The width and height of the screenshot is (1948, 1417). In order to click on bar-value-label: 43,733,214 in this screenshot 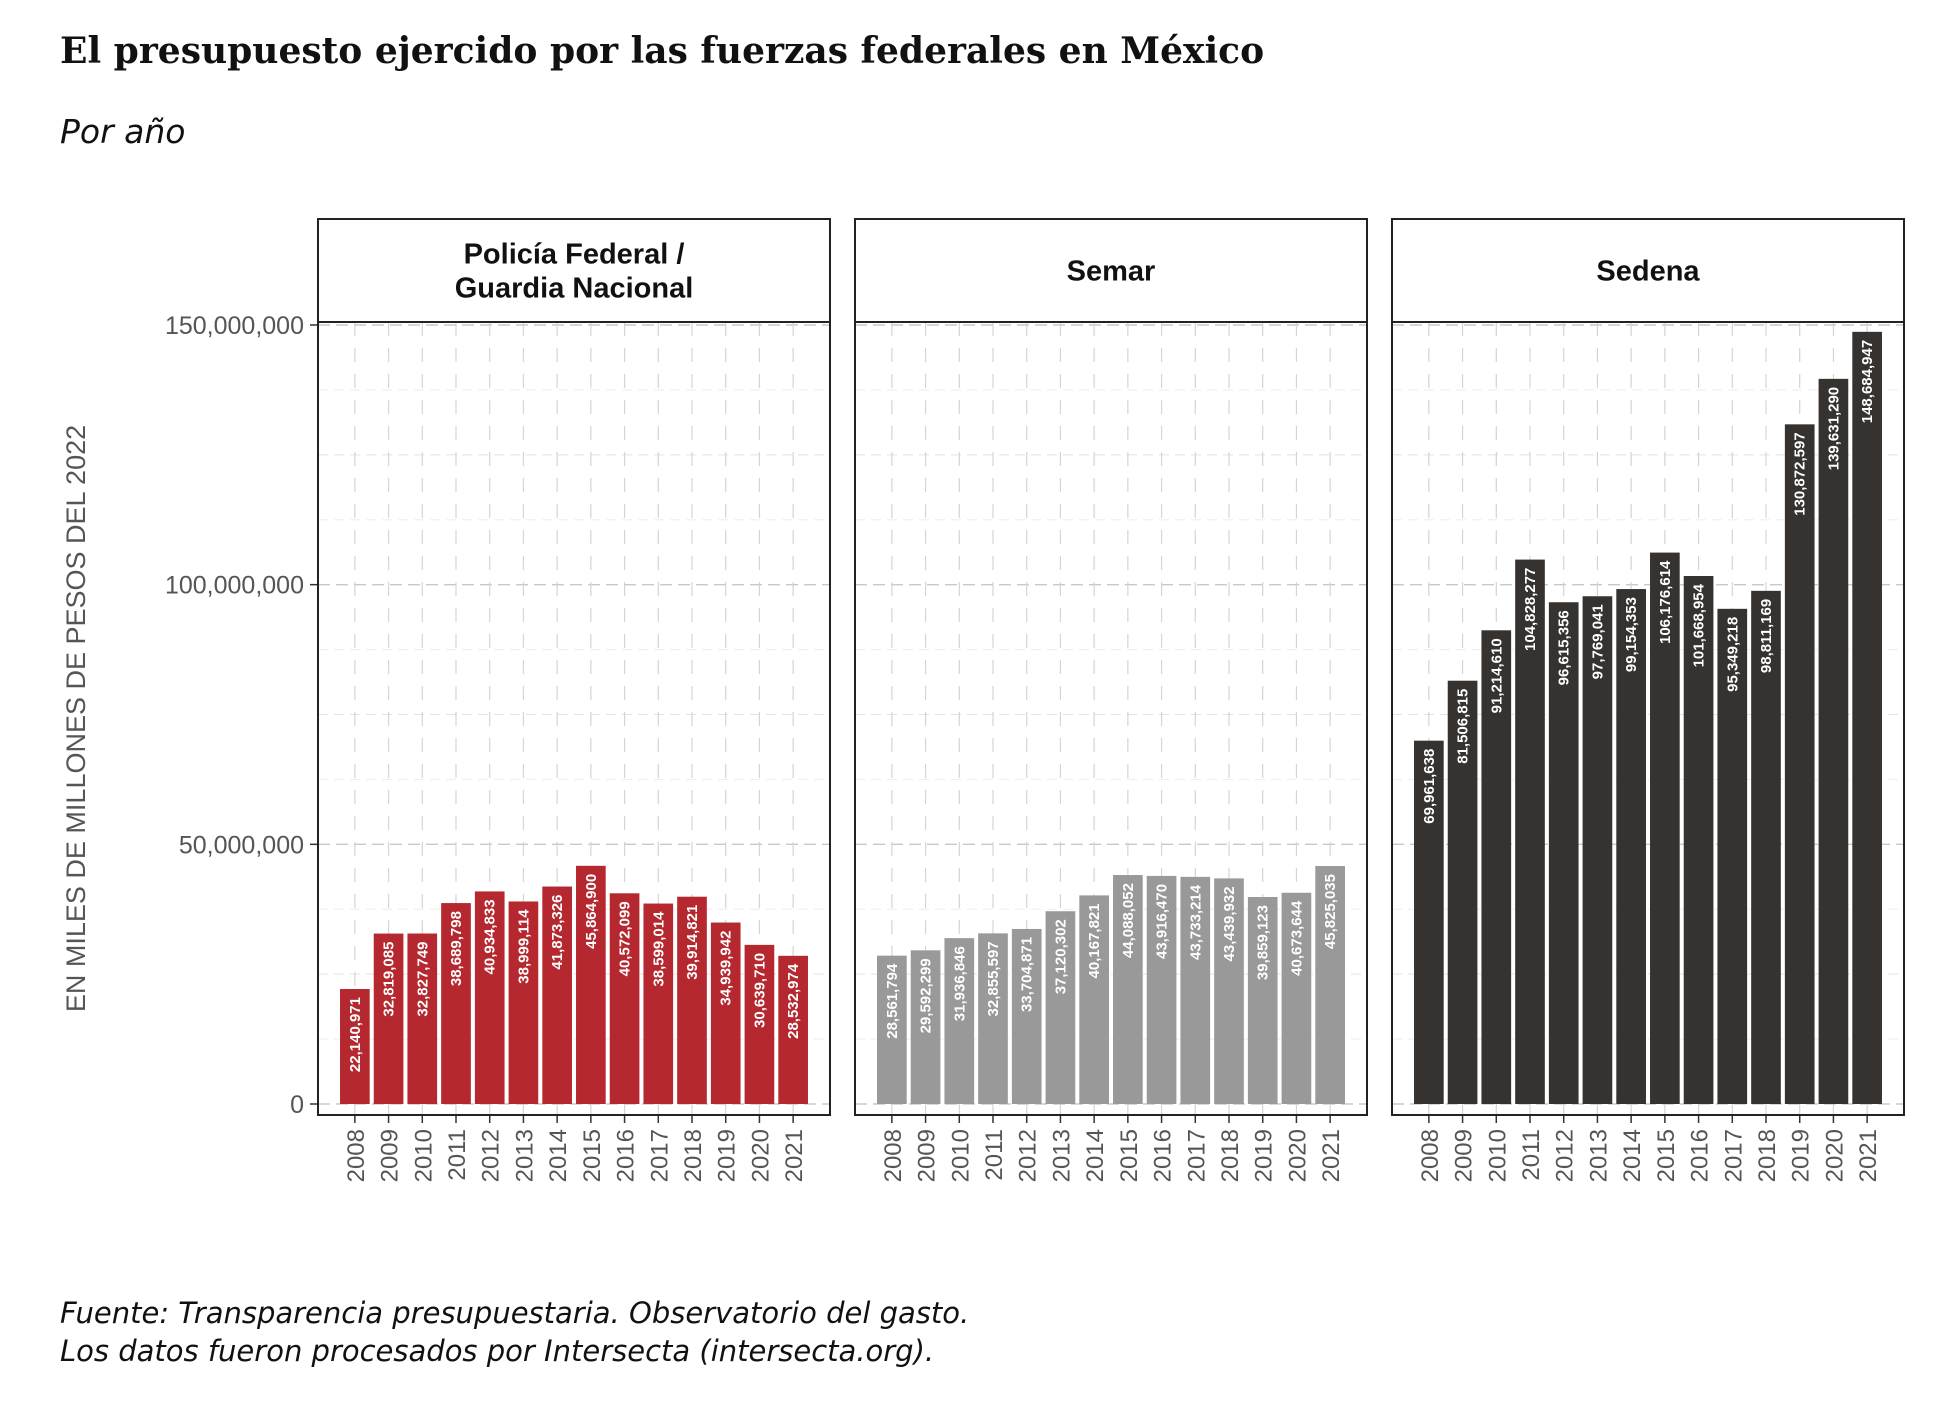, I will do `click(1195, 922)`.